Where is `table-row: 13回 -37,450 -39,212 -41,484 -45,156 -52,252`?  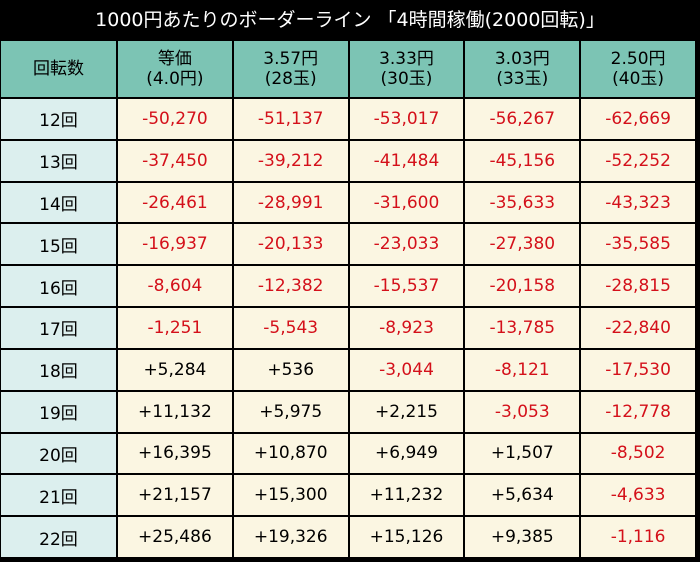 table-row: 13回 -37,450 -39,212 -41,484 -45,156 -52,252 is located at coordinates (348, 160).